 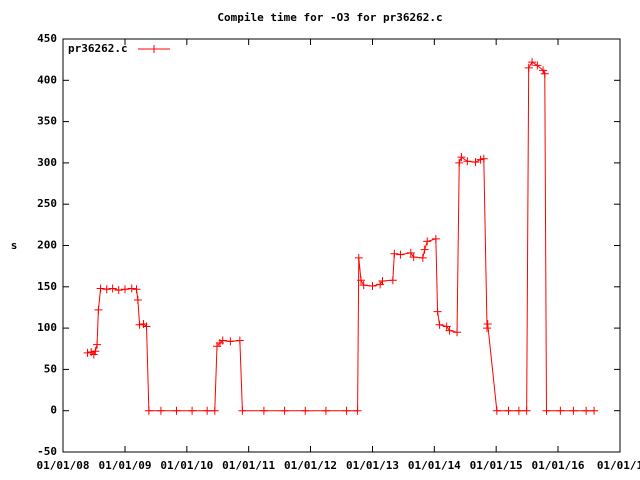 I want to click on y-tick-label: 350, so click(x=47, y=121).